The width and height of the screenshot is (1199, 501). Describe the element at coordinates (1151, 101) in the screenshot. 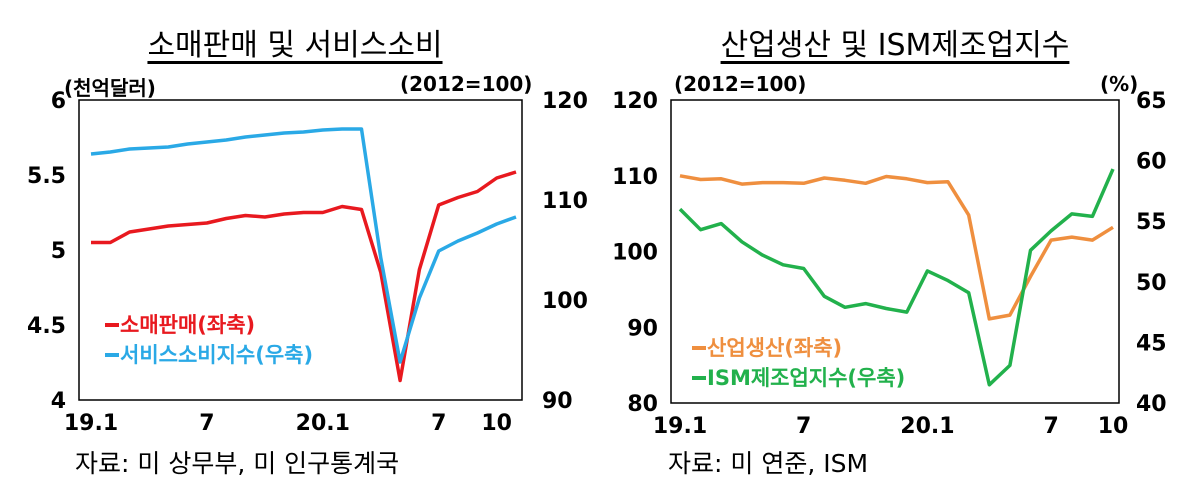

I see `y-right-tick-label: 65` at that location.